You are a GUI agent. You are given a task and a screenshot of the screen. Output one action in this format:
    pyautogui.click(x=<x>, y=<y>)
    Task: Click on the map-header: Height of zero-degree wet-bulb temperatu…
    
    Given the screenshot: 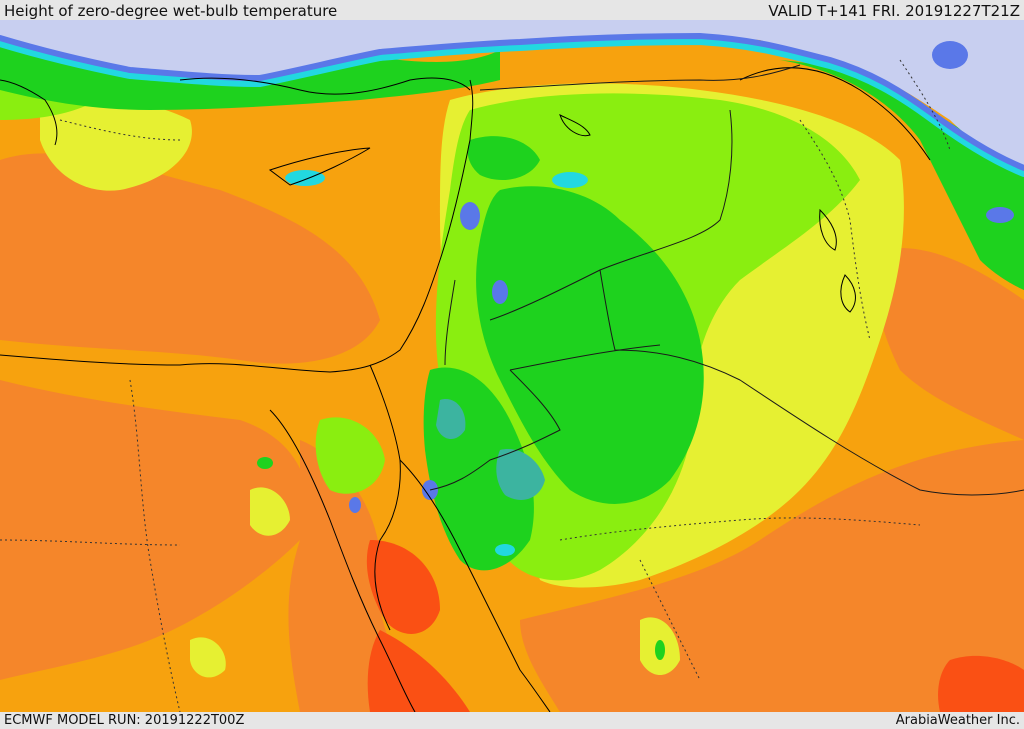 What is the action you would take?
    pyautogui.click(x=512, y=10)
    